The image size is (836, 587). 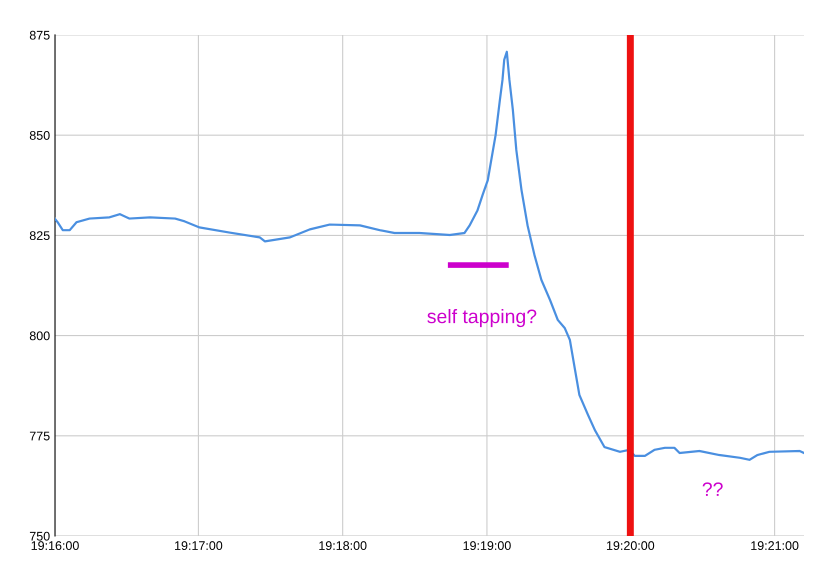 I want to click on y-tick-label: 775, so click(x=40, y=436).